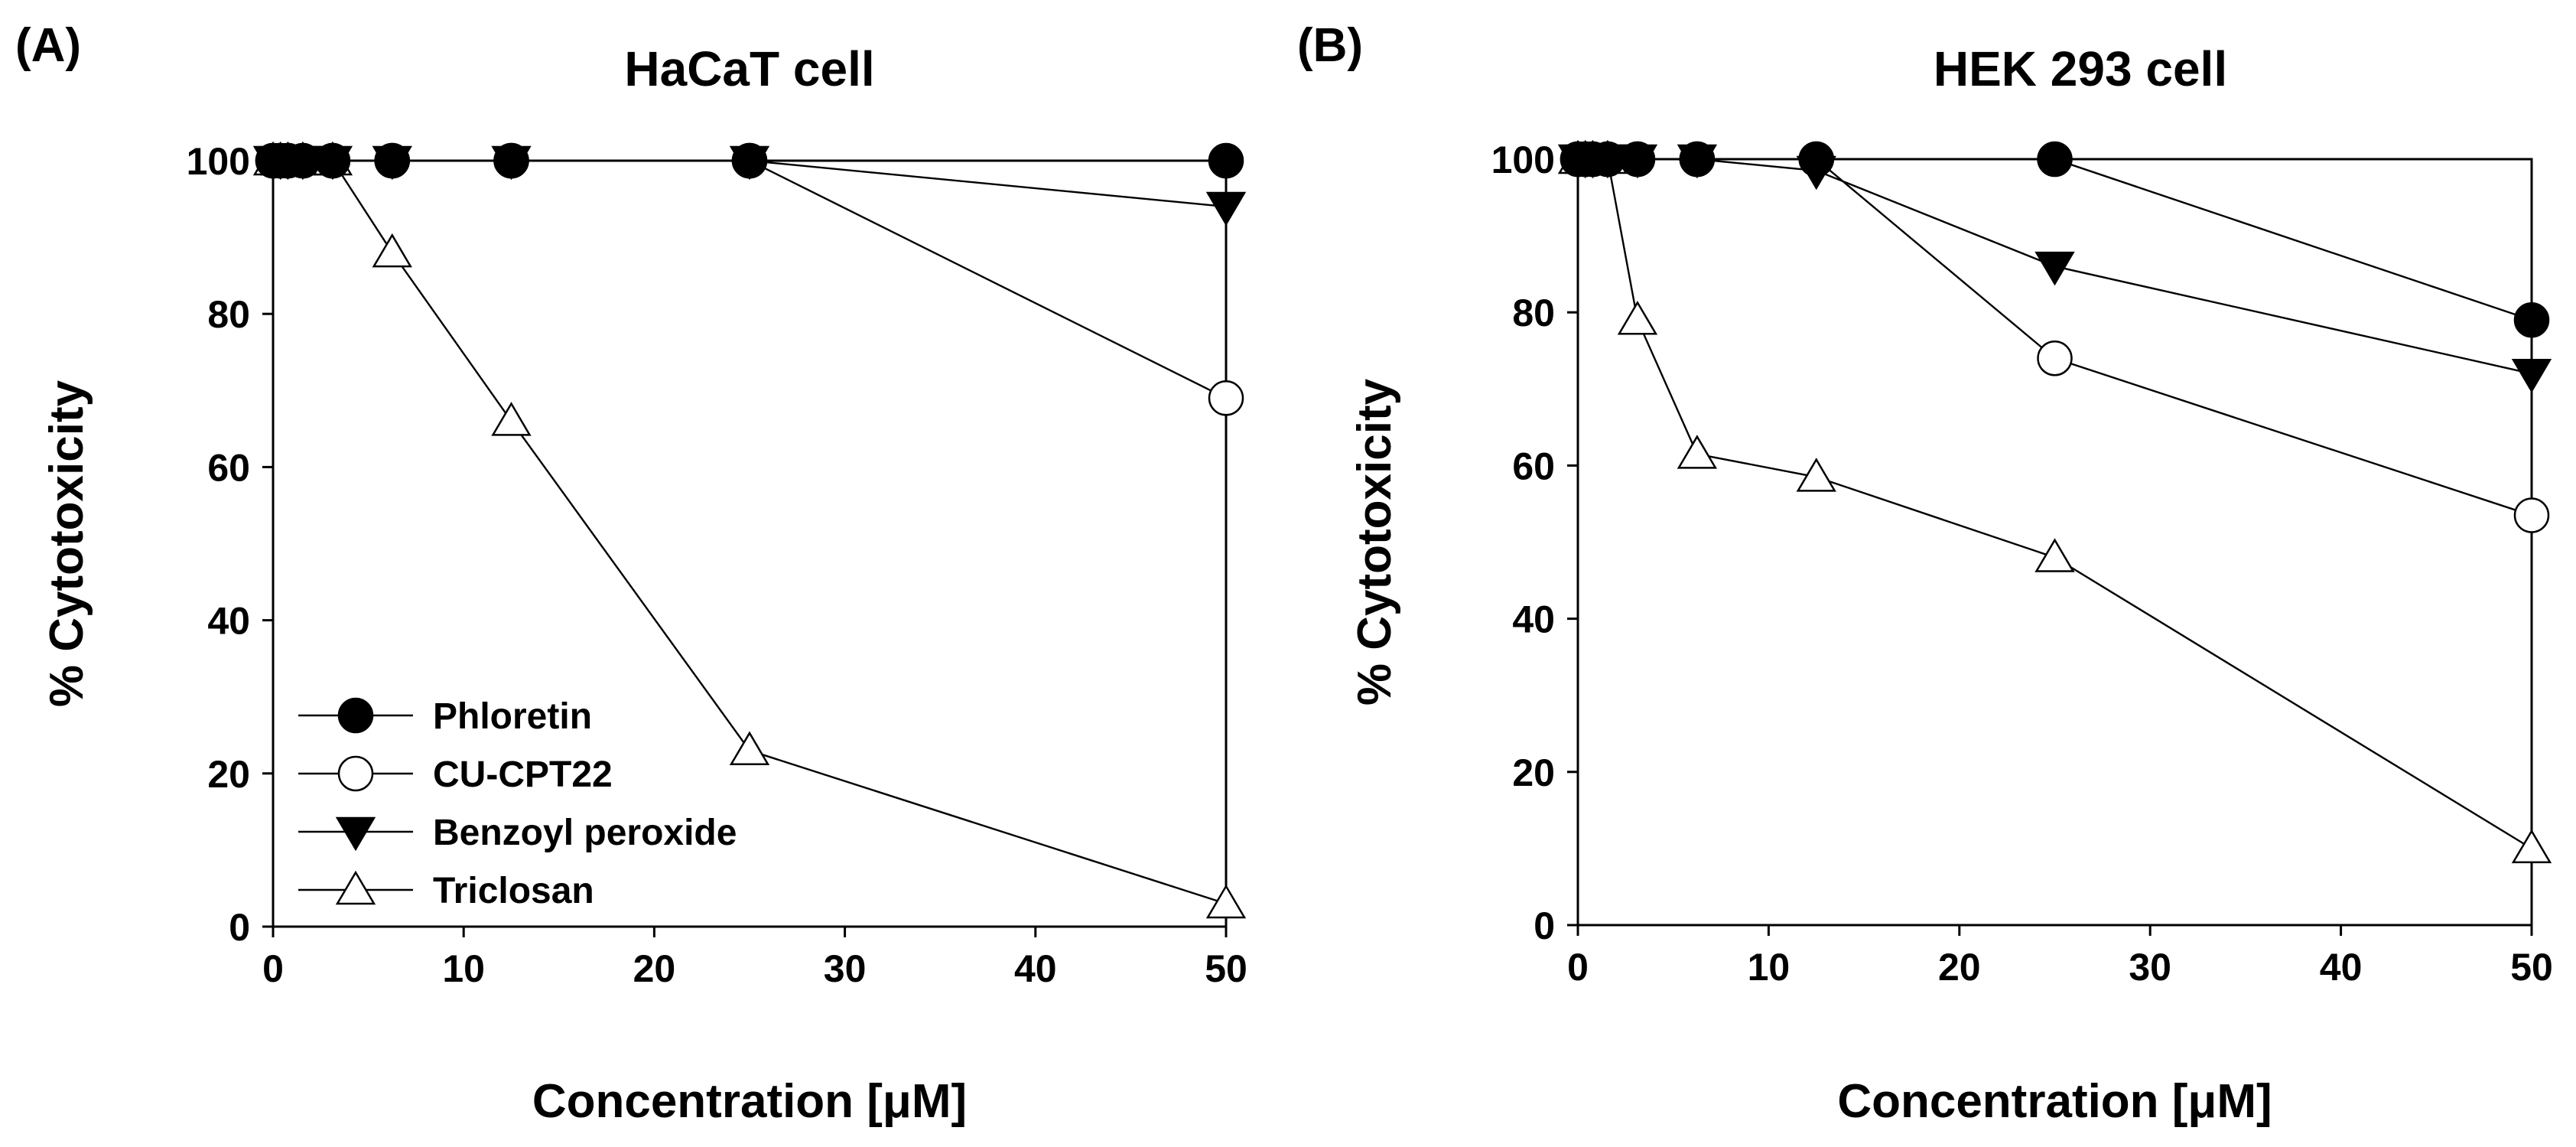  I want to click on legend-label: Phloretin, so click(512, 716).